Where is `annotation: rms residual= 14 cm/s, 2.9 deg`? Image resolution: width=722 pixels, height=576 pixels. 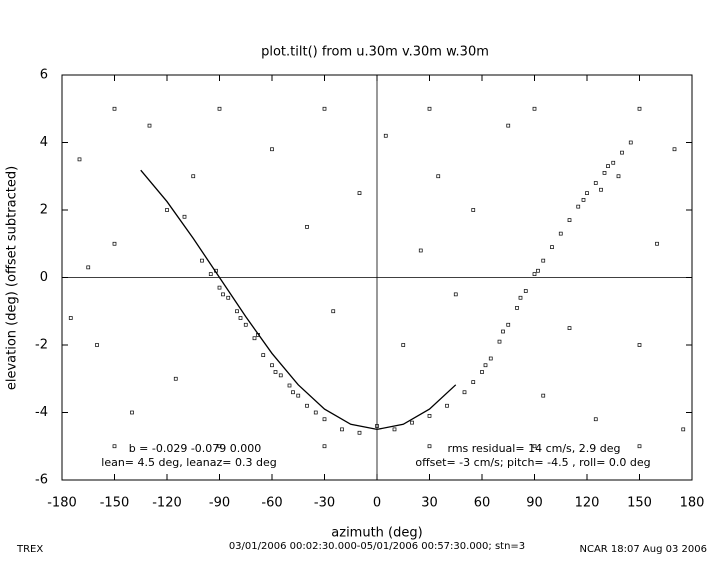
annotation: rms residual= 14 cm/s, 2.9 deg is located at coordinates (534, 448).